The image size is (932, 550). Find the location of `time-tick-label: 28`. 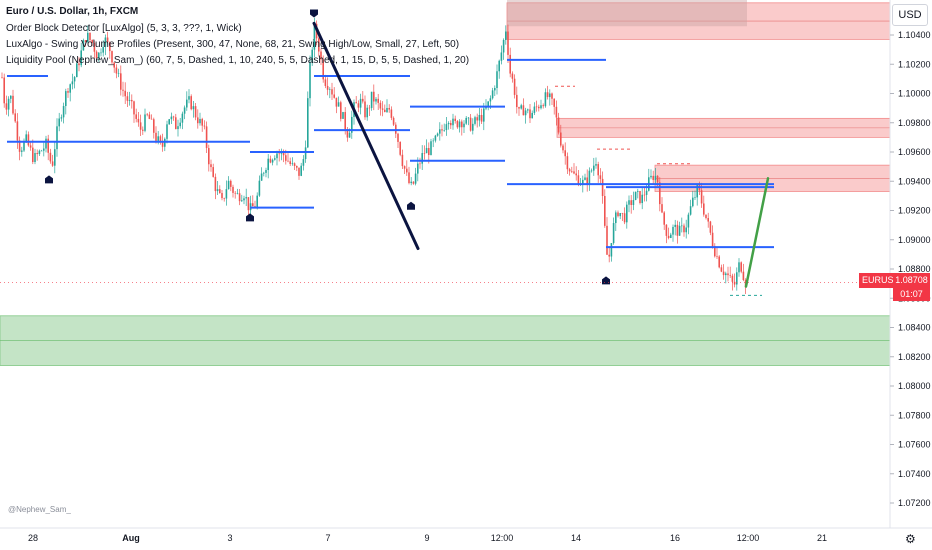

time-tick-label: 28 is located at coordinates (33, 538).